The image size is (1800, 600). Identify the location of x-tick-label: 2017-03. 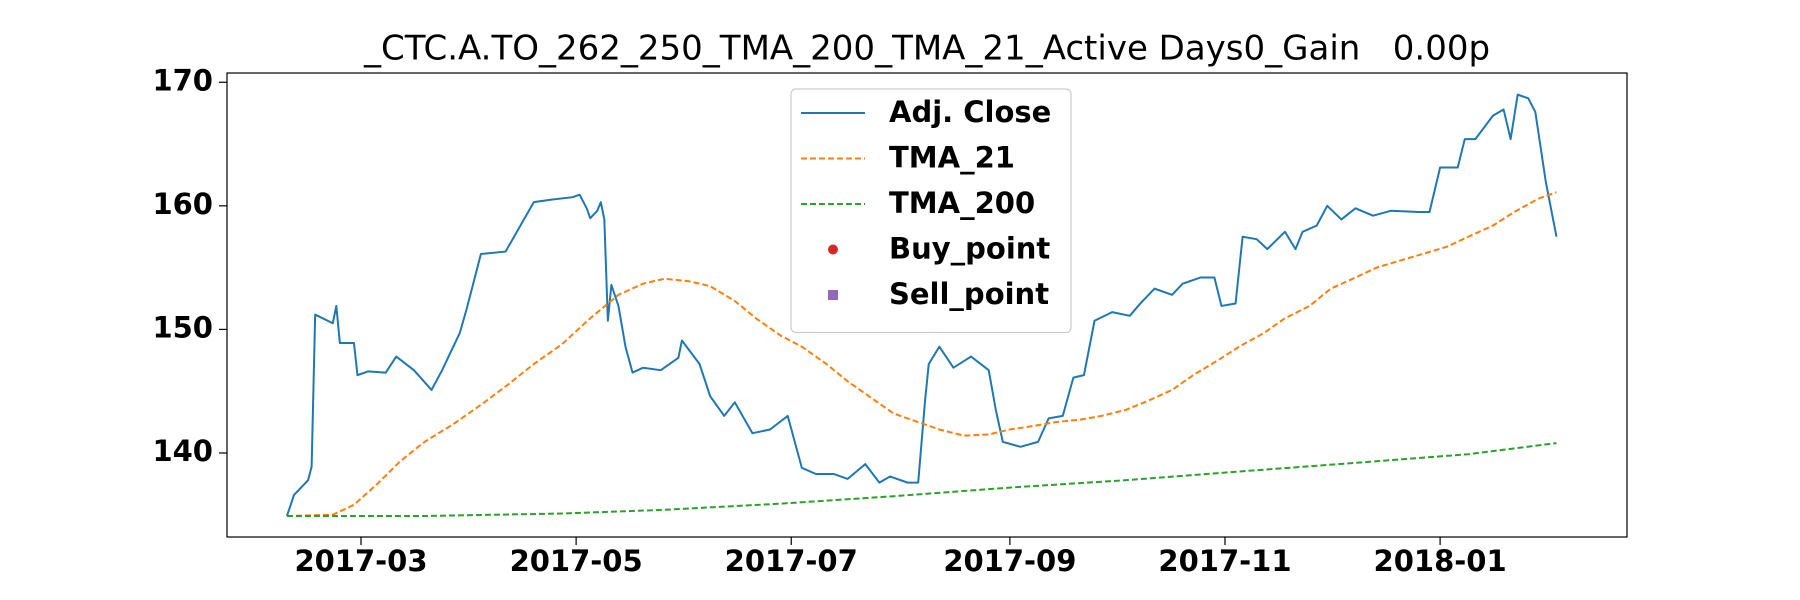
(360, 561).